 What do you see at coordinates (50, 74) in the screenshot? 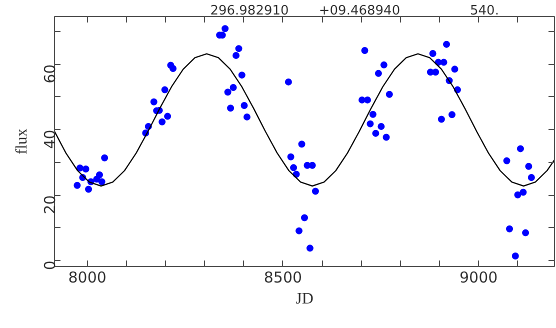
I see `y-tick-label: 60` at bounding box center [50, 74].